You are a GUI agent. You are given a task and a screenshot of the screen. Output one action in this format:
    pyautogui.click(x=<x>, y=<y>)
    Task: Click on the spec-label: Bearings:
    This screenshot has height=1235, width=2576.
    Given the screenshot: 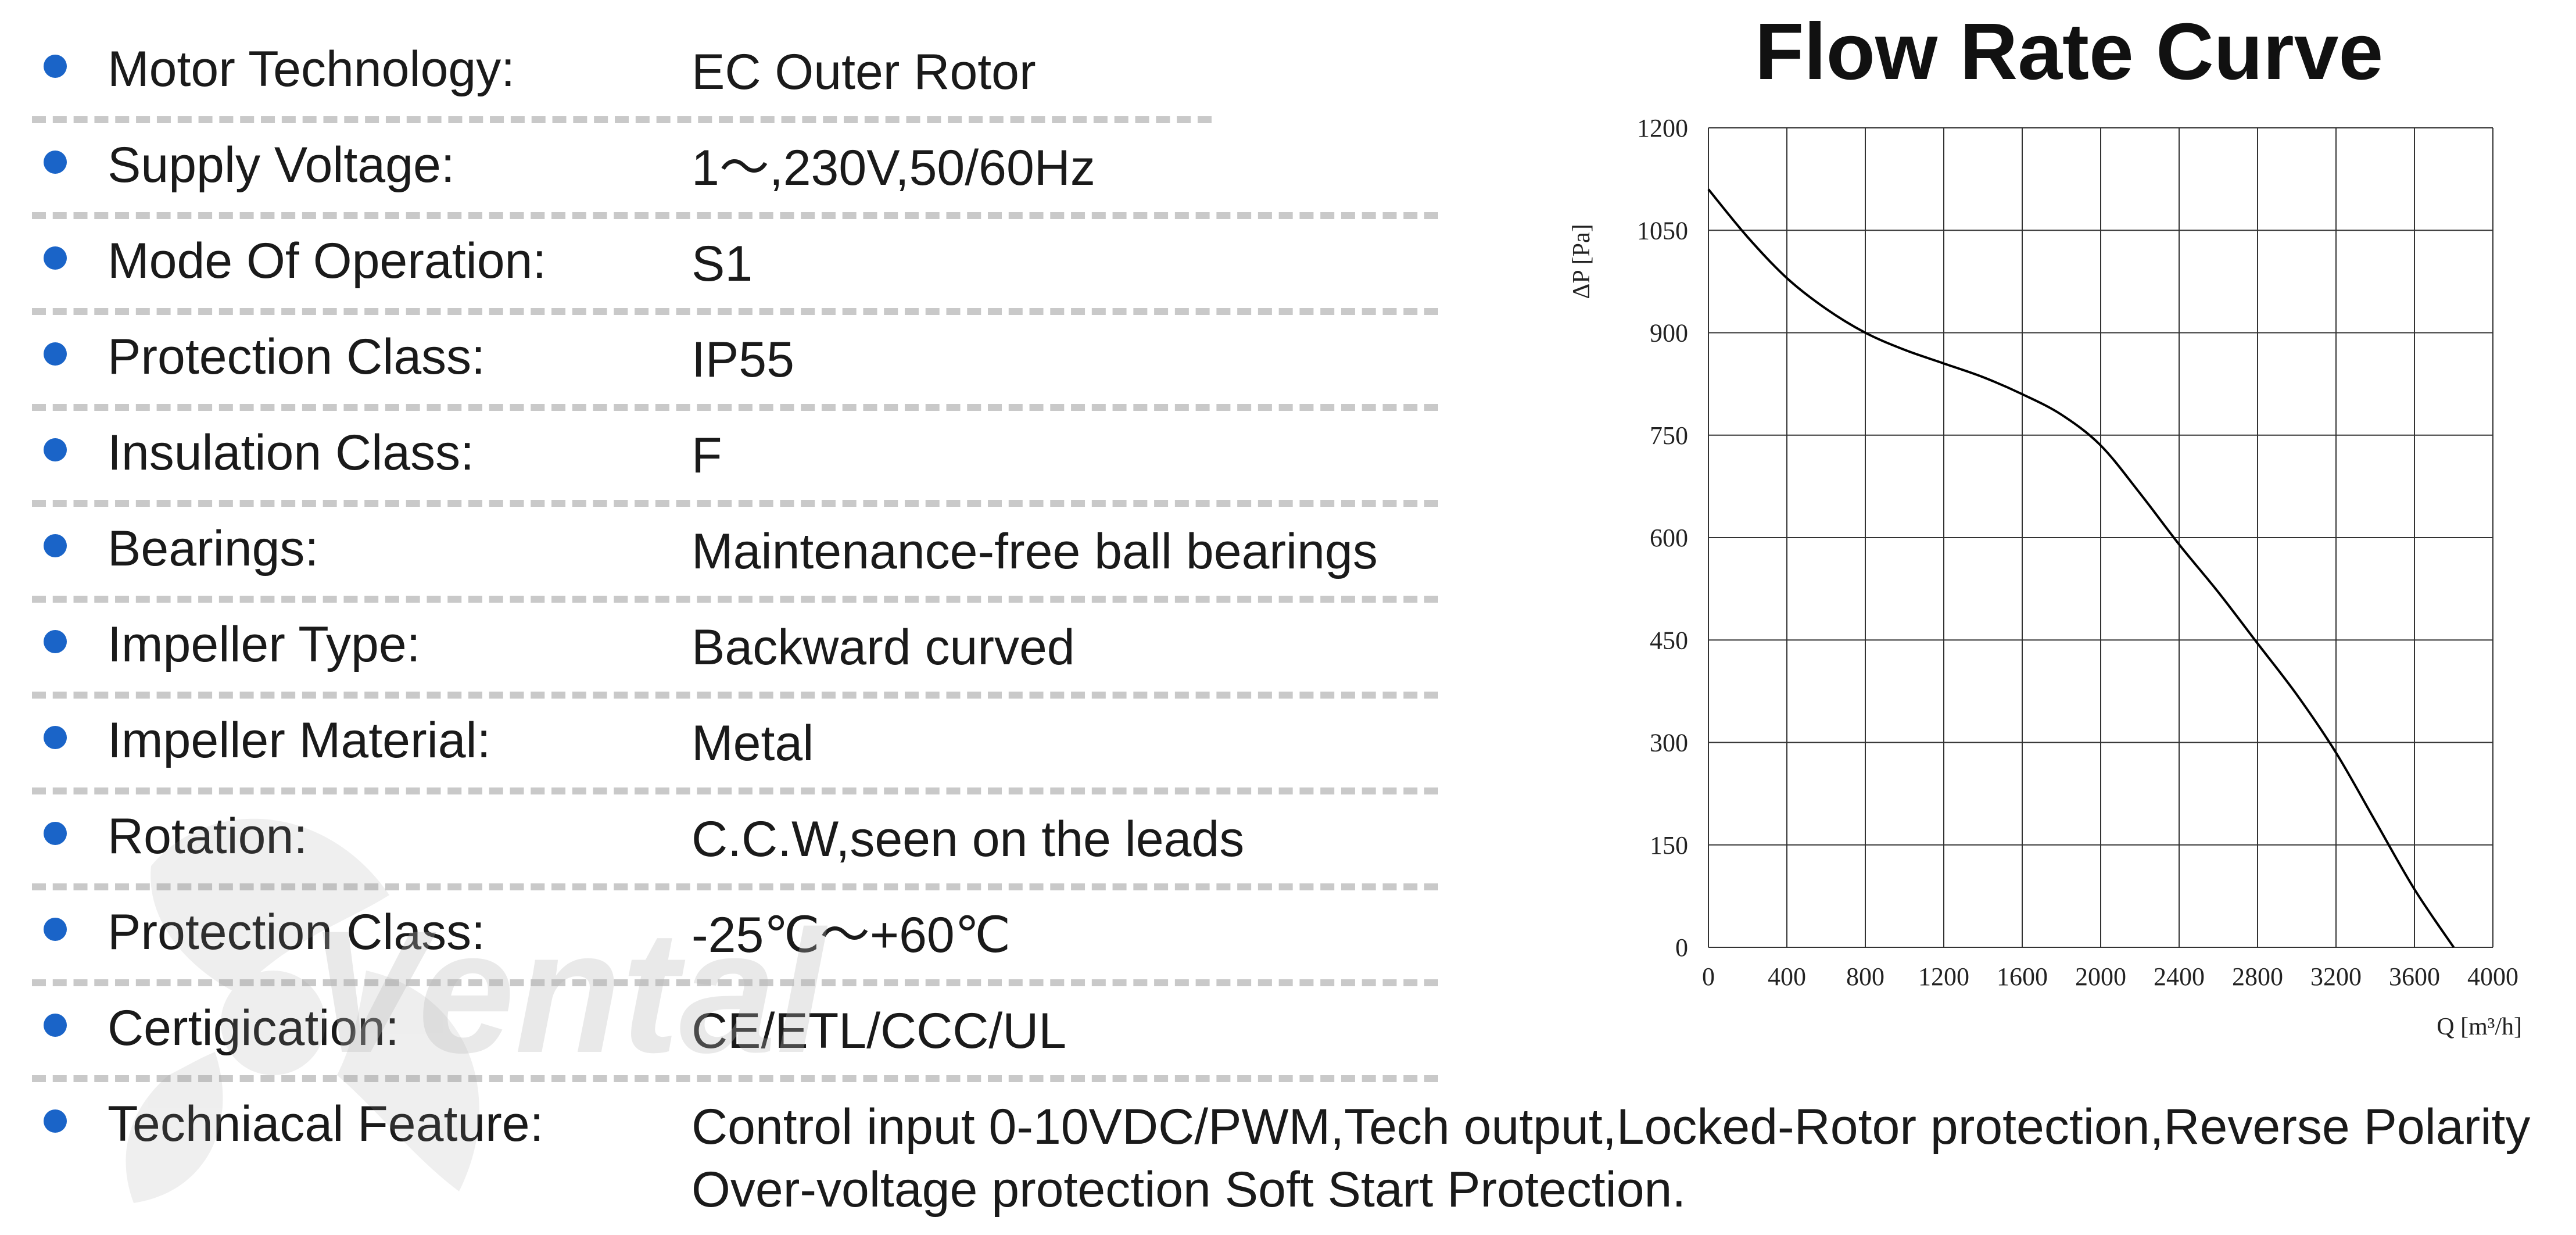 What is the action you would take?
    pyautogui.click(x=213, y=549)
    